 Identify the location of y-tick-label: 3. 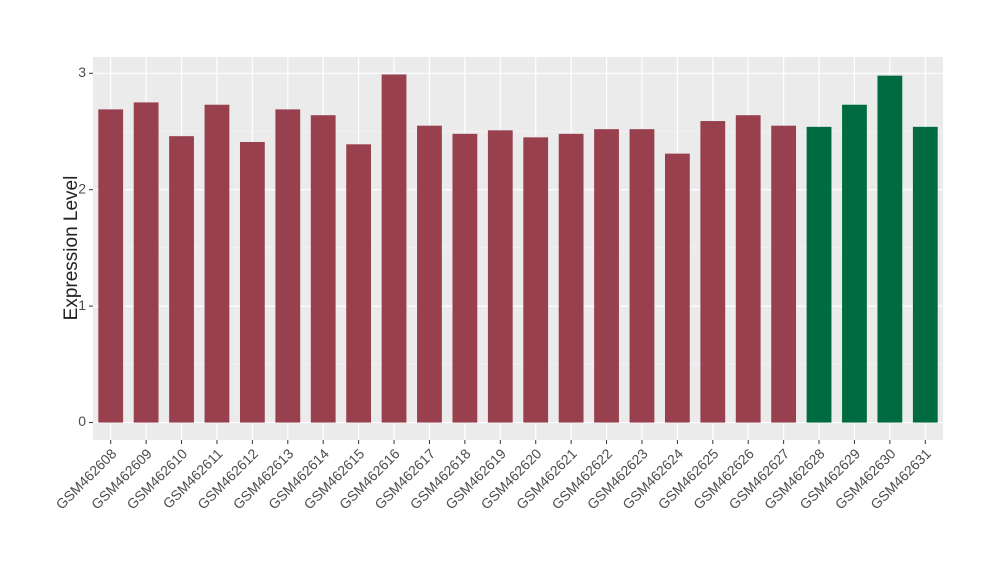
(82, 72).